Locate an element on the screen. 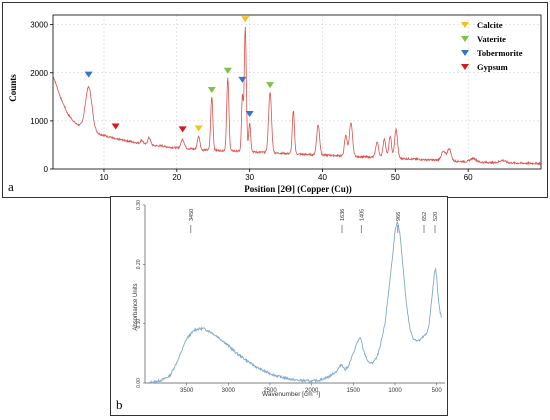  legend-label: Calcite is located at coordinates (490, 25).